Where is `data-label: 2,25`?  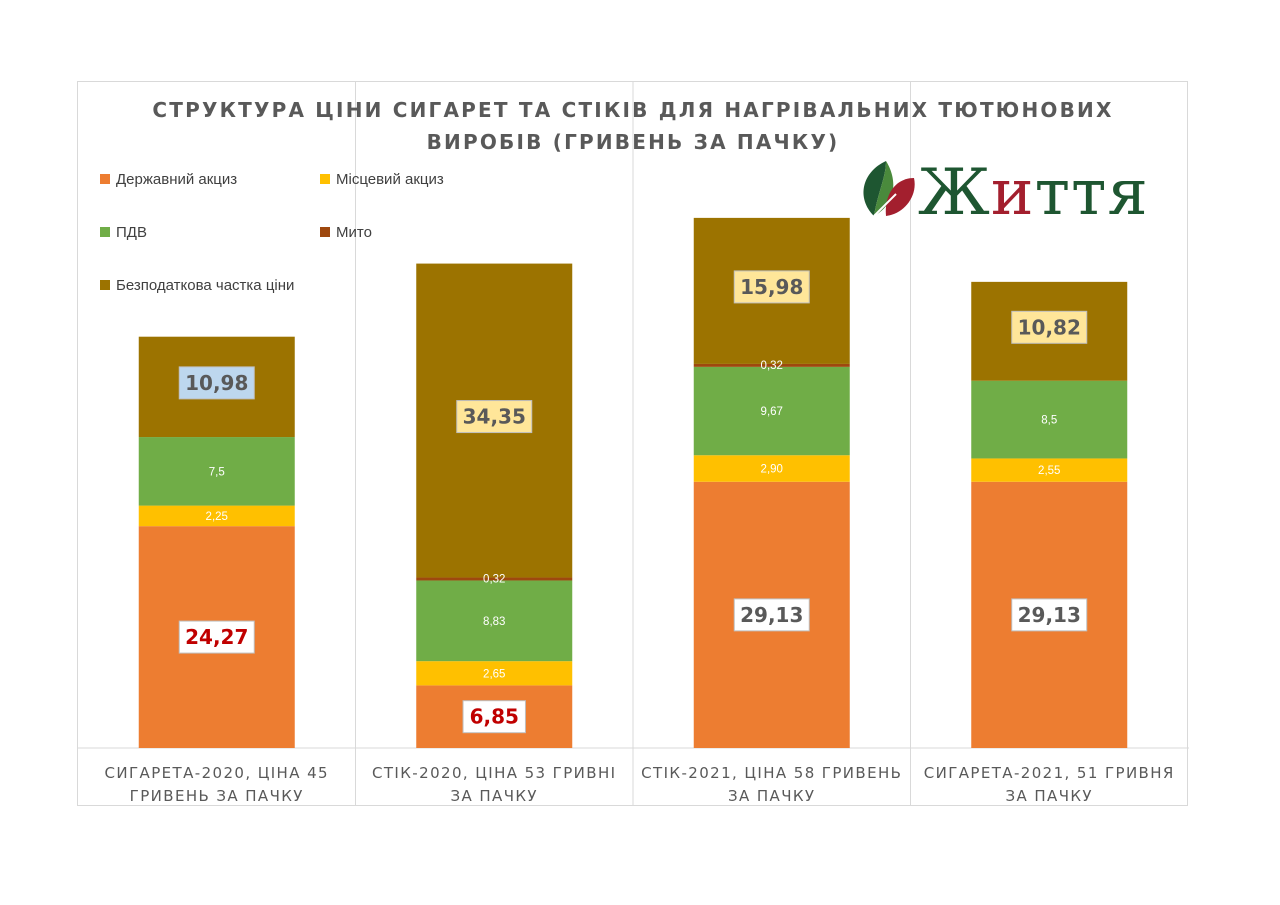
data-label: 2,25 is located at coordinates (217, 517).